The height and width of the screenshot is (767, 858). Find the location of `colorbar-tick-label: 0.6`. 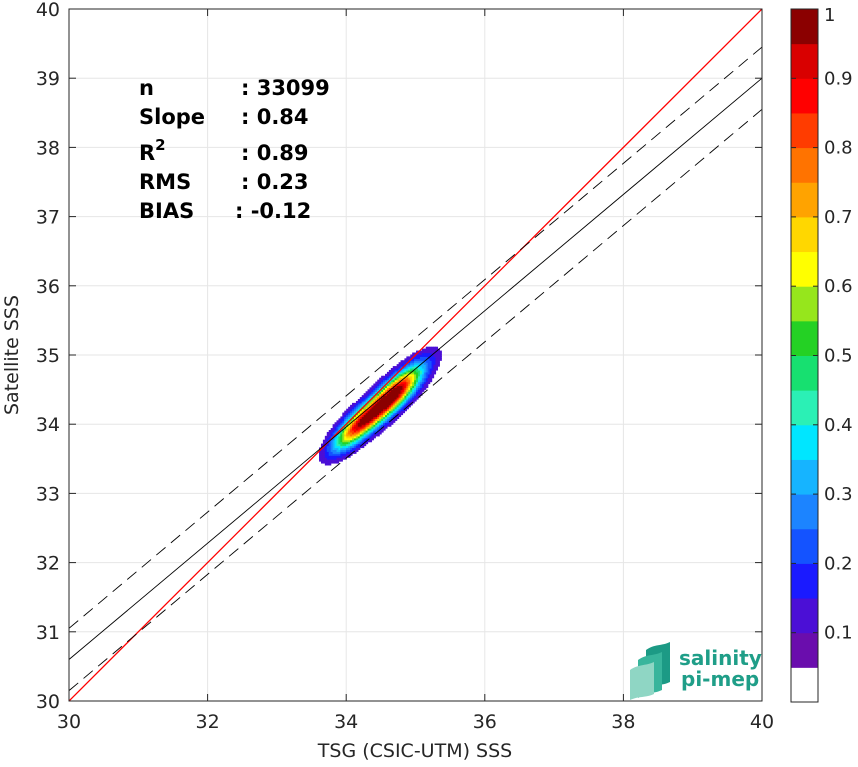

colorbar-tick-label: 0.6 is located at coordinates (838, 286).